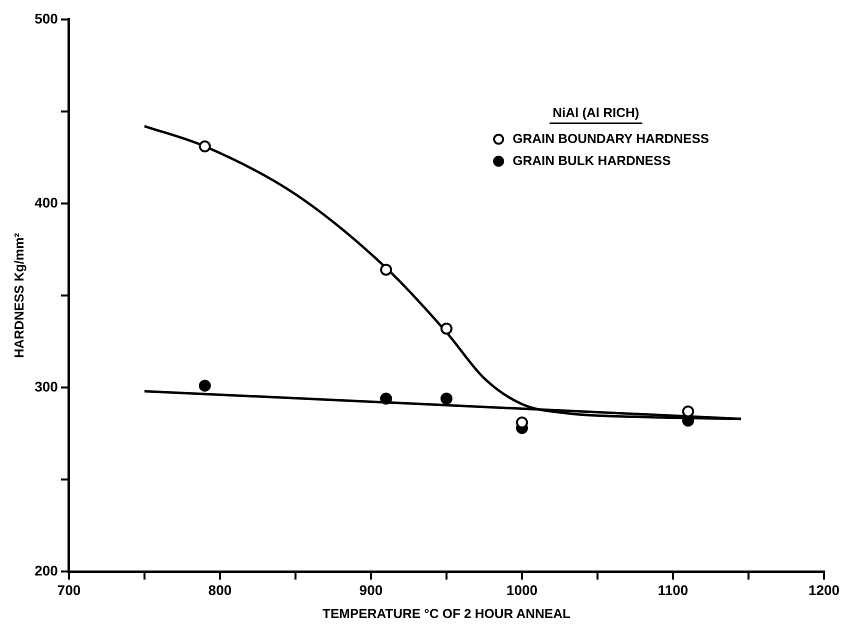  Describe the element at coordinates (824, 590) in the screenshot. I see `x-tick-label: 1200` at that location.